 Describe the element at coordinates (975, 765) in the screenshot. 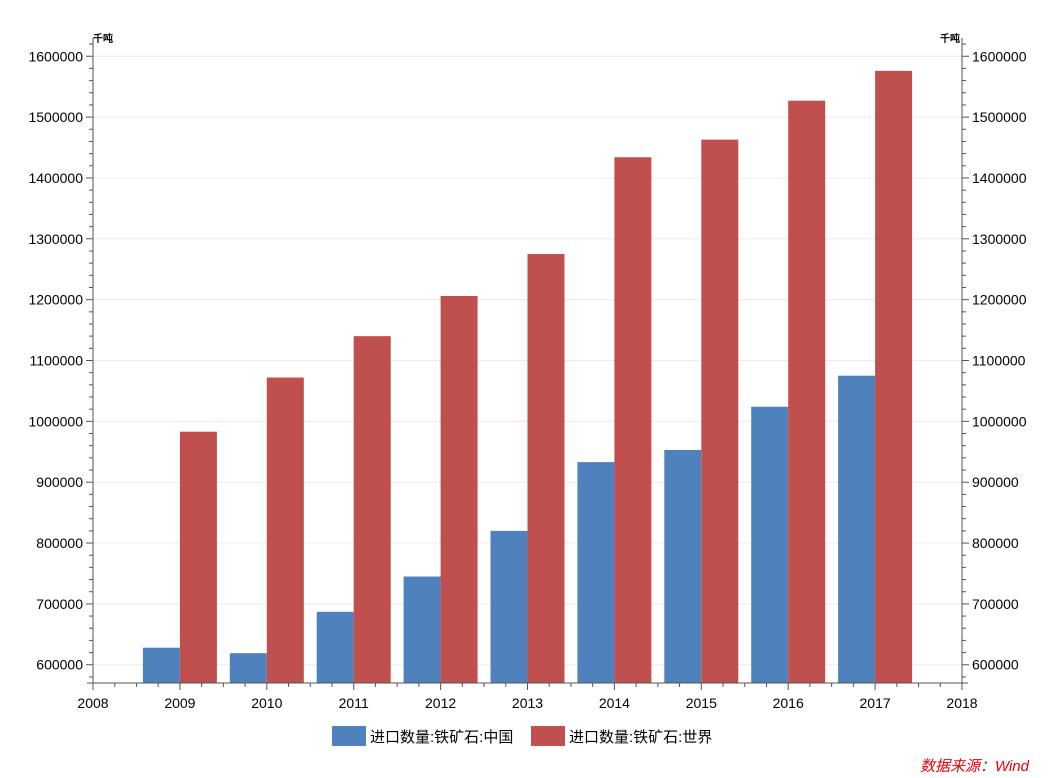

I see `source-note: 数据来源：Wind` at that location.